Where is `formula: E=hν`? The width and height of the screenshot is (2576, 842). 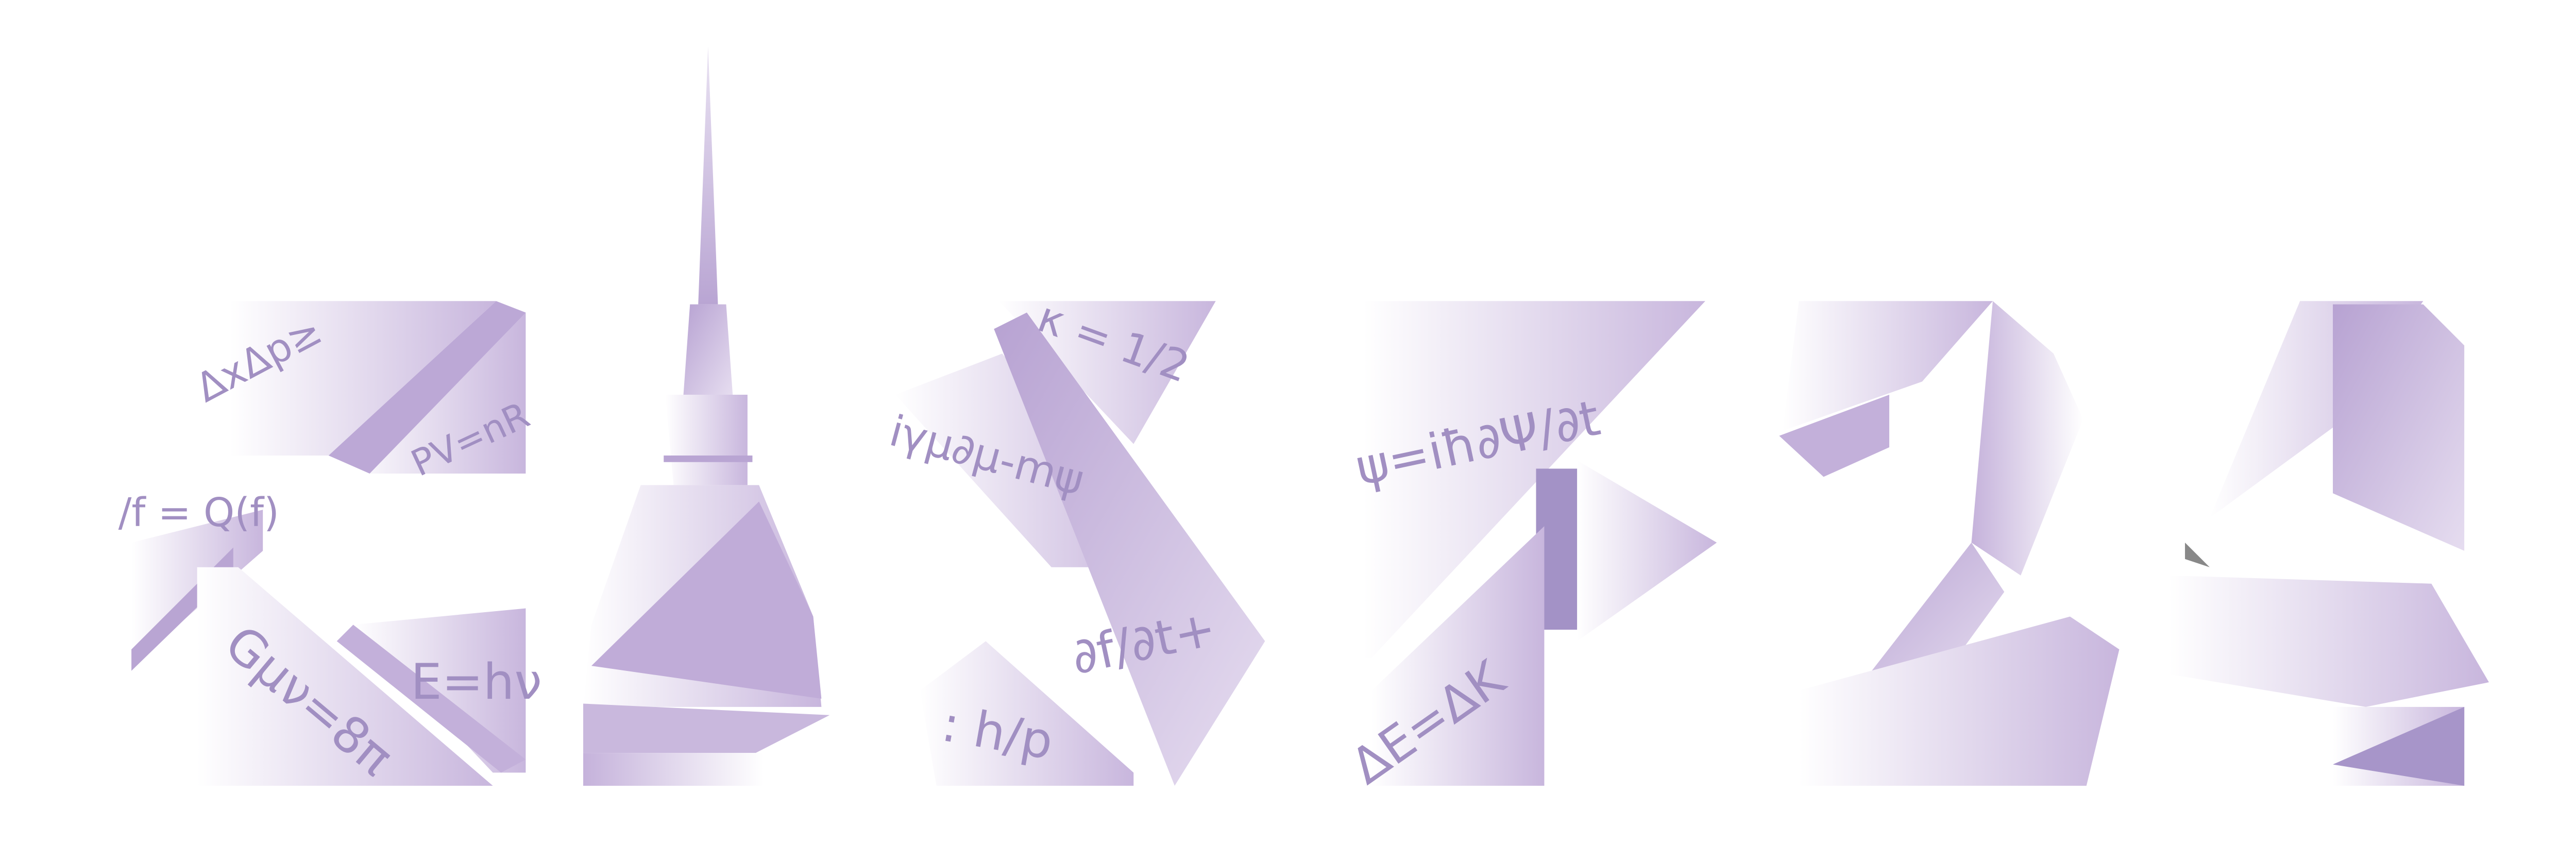
formula: E=hν is located at coordinates (476, 682).